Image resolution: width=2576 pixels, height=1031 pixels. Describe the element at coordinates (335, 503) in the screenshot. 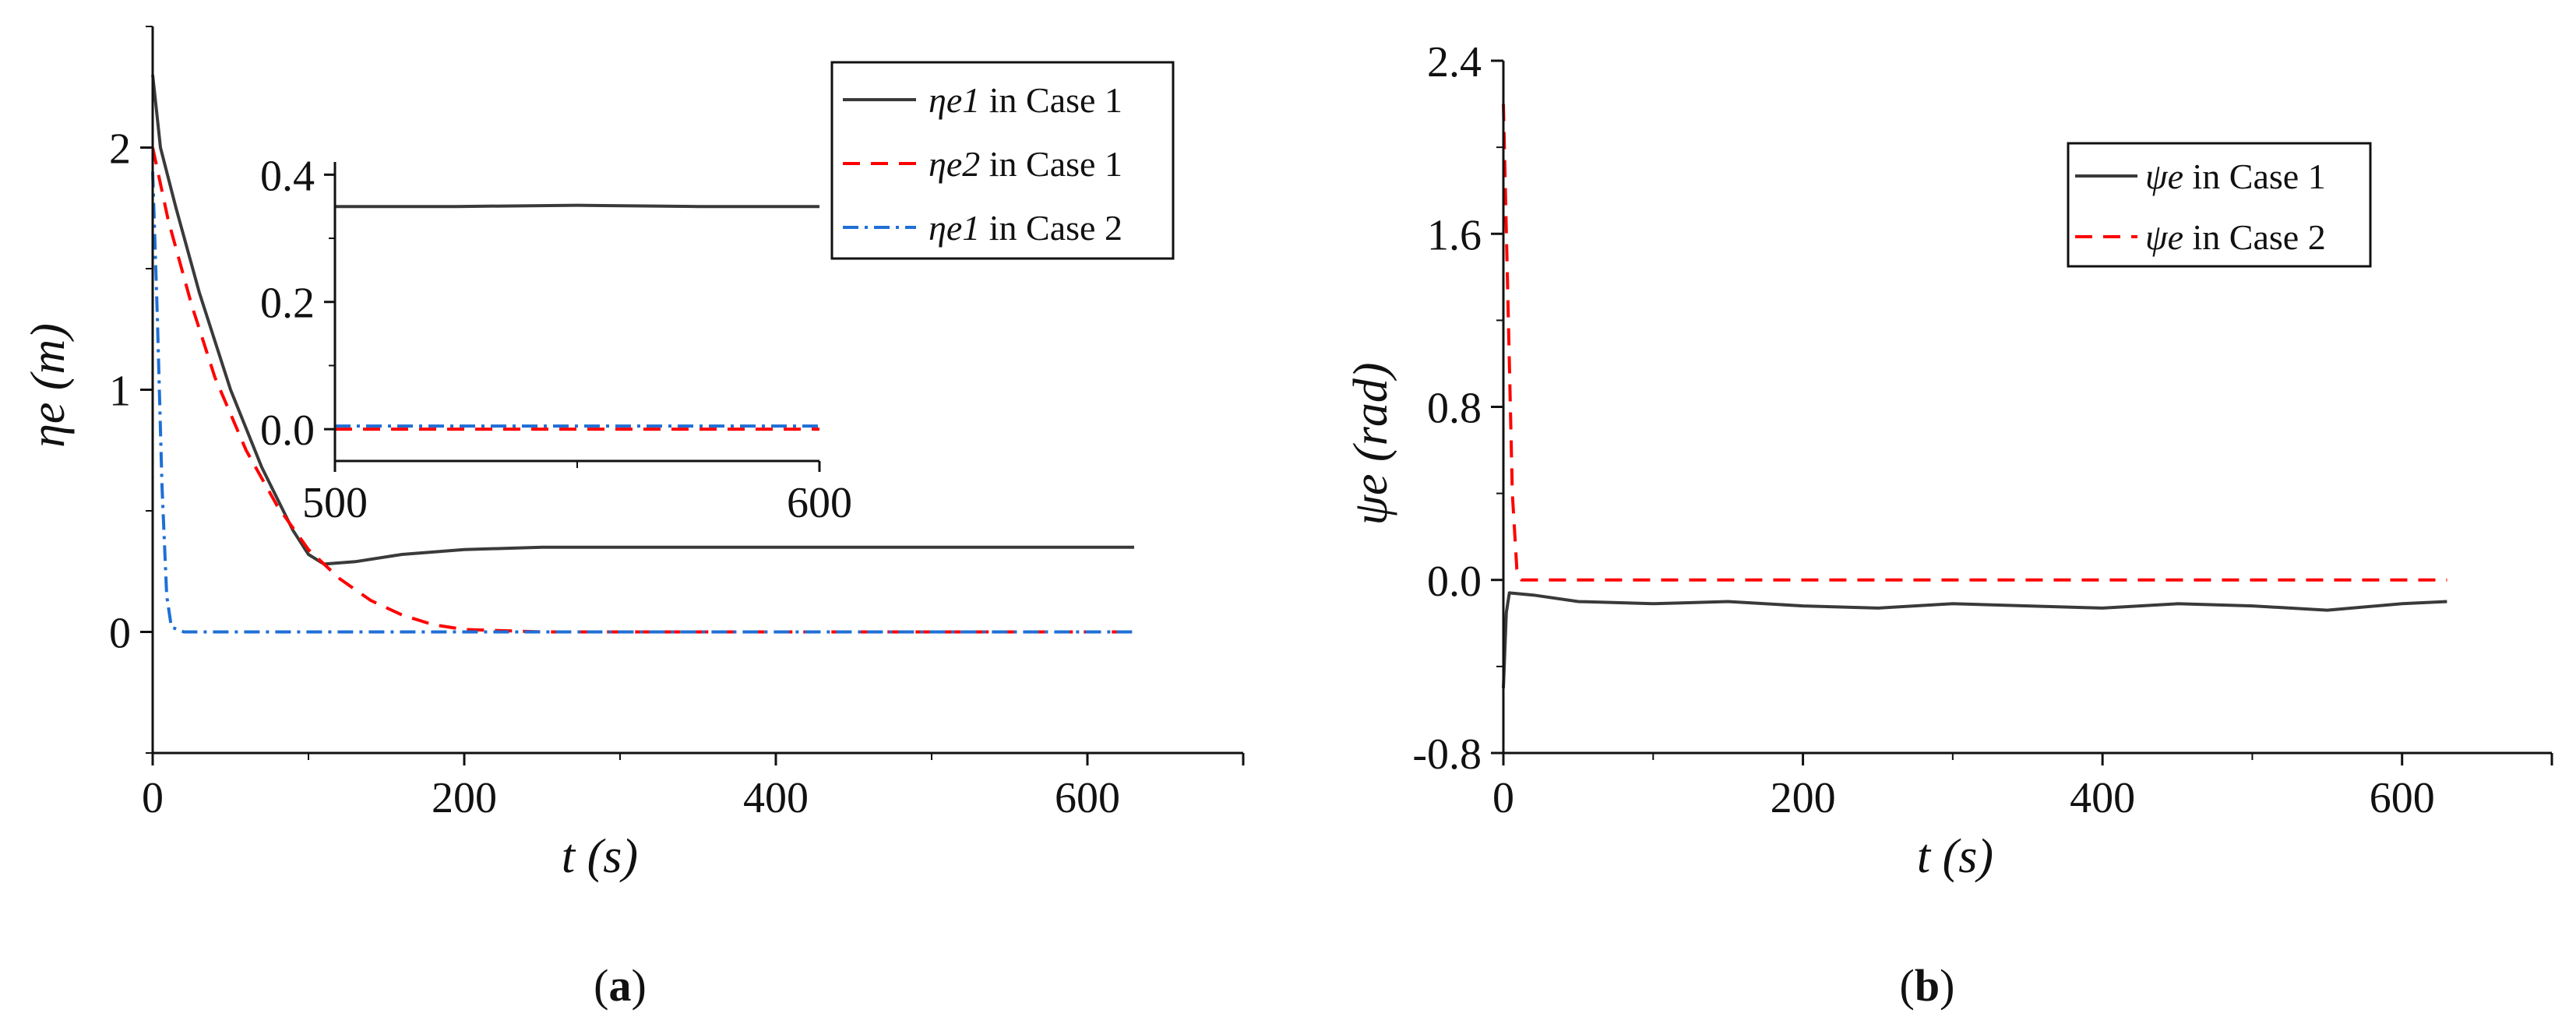

I see `inset-x-tick-label-0: 500` at that location.